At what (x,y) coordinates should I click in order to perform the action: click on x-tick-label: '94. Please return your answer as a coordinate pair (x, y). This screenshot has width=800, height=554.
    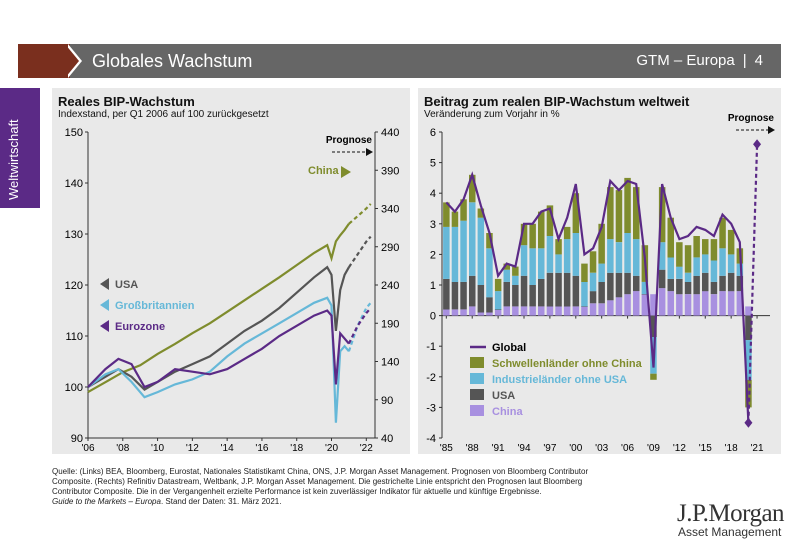
    Looking at the image, I should click on (523, 448).